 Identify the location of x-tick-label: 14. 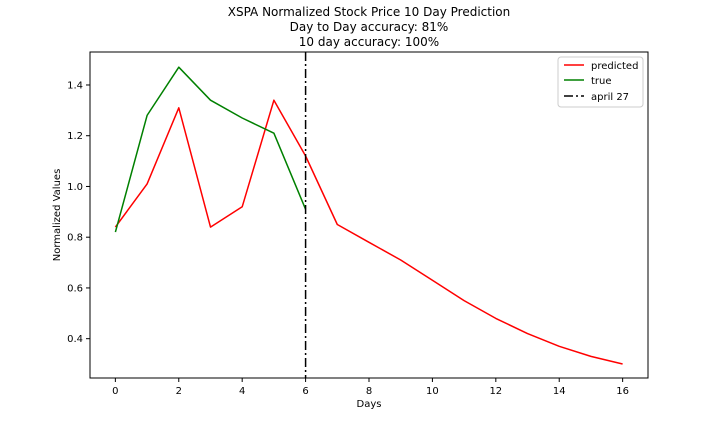
(559, 391).